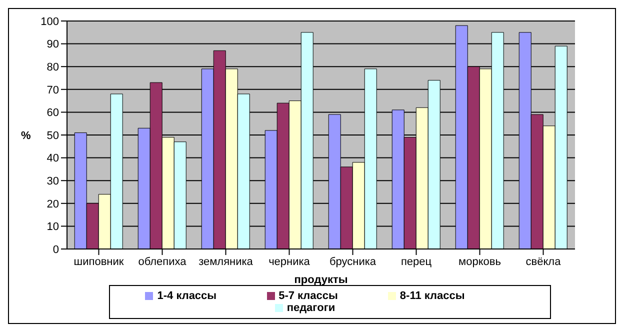 This screenshot has height=332, width=624. I want to click on legend-label: 1-4 классы, so click(187, 296).